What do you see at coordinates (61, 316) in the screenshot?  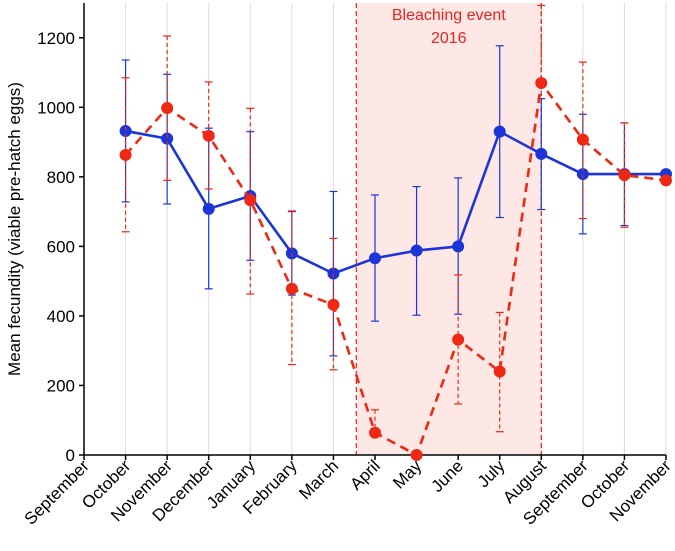 I see `y-tick-label: 400` at bounding box center [61, 316].